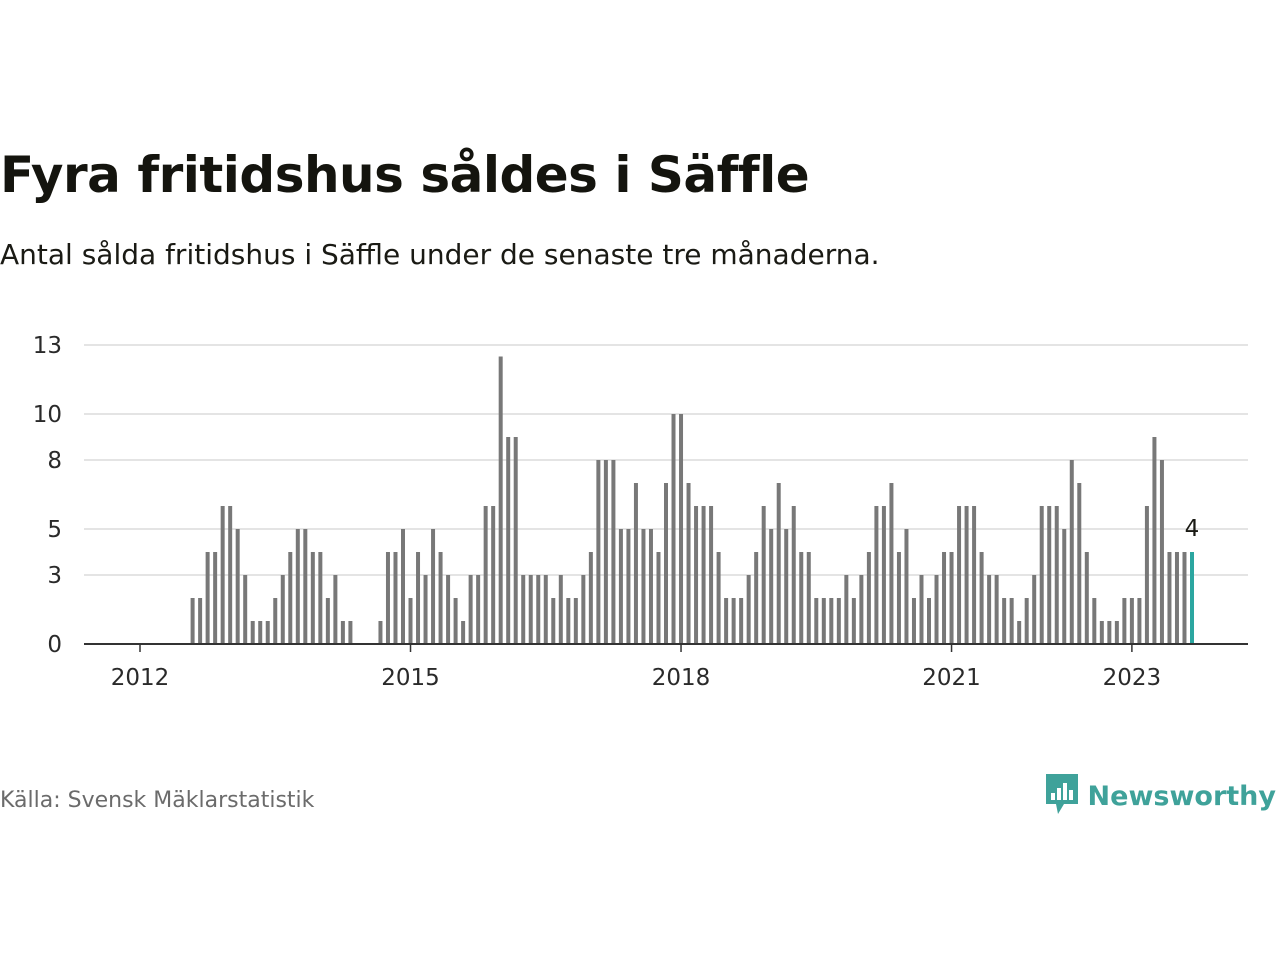 The image size is (1280, 960). Describe the element at coordinates (54, 461) in the screenshot. I see `y-tick-label: 8` at that location.